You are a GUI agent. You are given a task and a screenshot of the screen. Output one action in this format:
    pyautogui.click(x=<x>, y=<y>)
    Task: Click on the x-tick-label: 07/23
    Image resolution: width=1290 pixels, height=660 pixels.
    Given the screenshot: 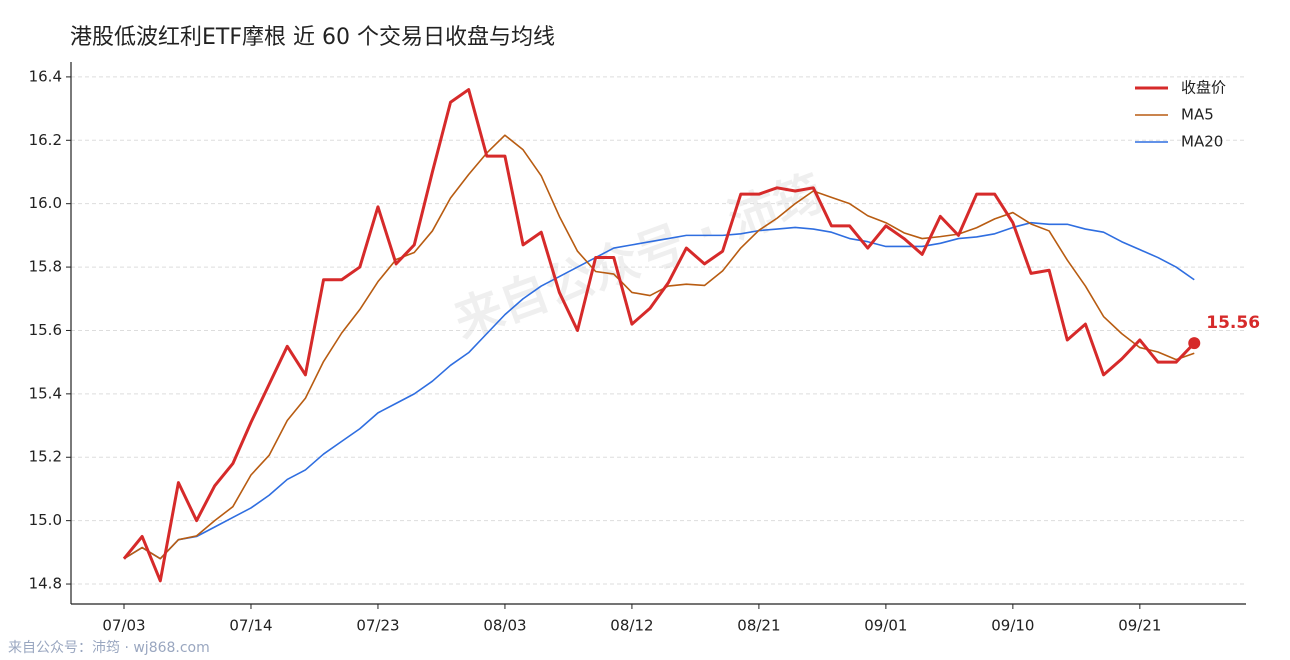 What is the action you would take?
    pyautogui.click(x=377, y=626)
    